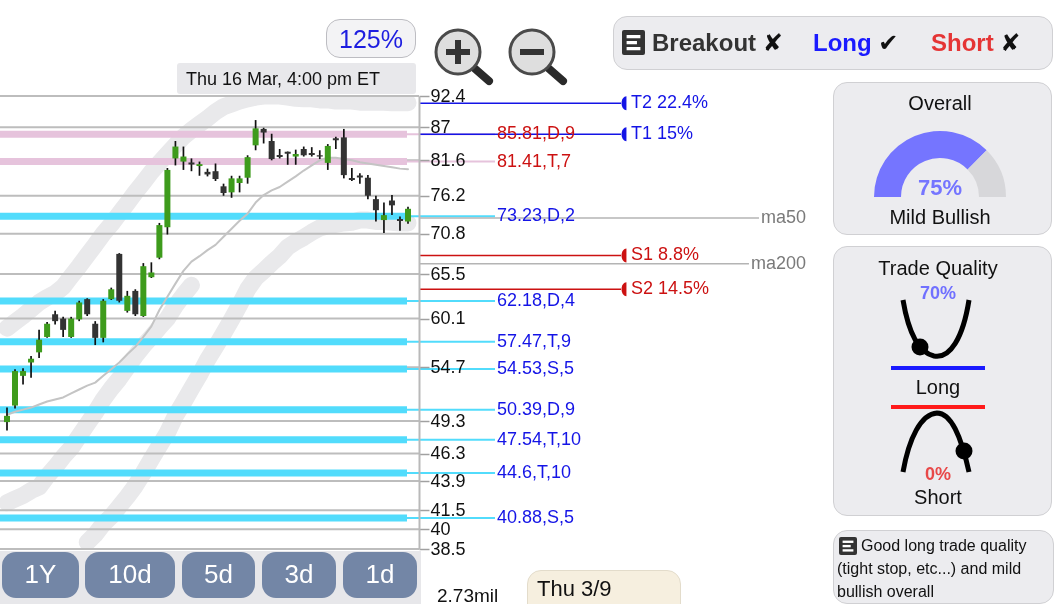  Describe the element at coordinates (448, 480) in the screenshot. I see `y-tick-label: 43.9` at that location.